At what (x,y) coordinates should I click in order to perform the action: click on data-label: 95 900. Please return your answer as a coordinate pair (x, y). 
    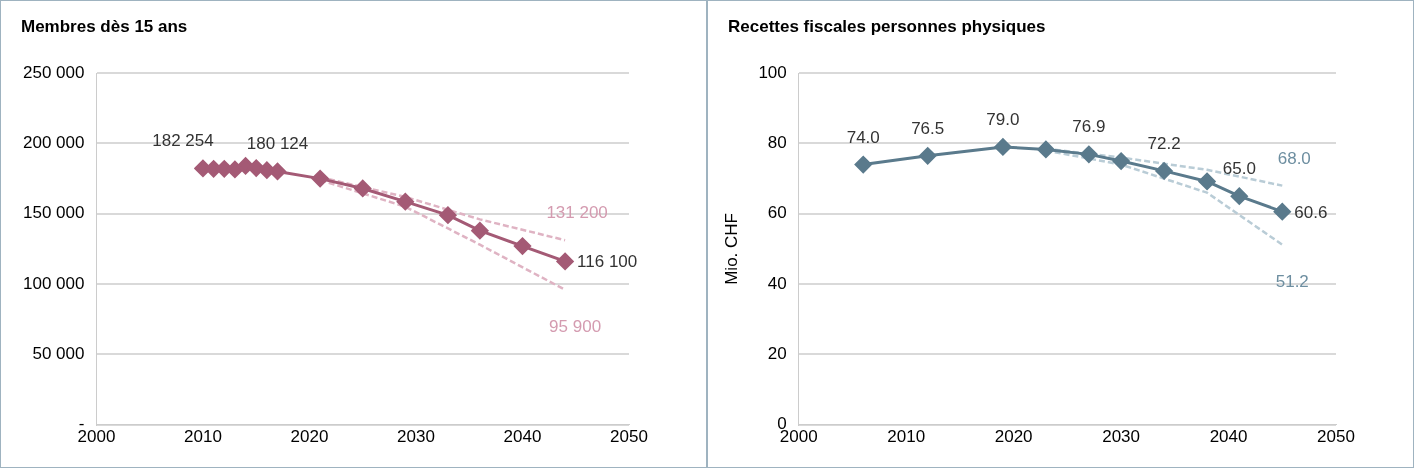
    Looking at the image, I should click on (575, 326).